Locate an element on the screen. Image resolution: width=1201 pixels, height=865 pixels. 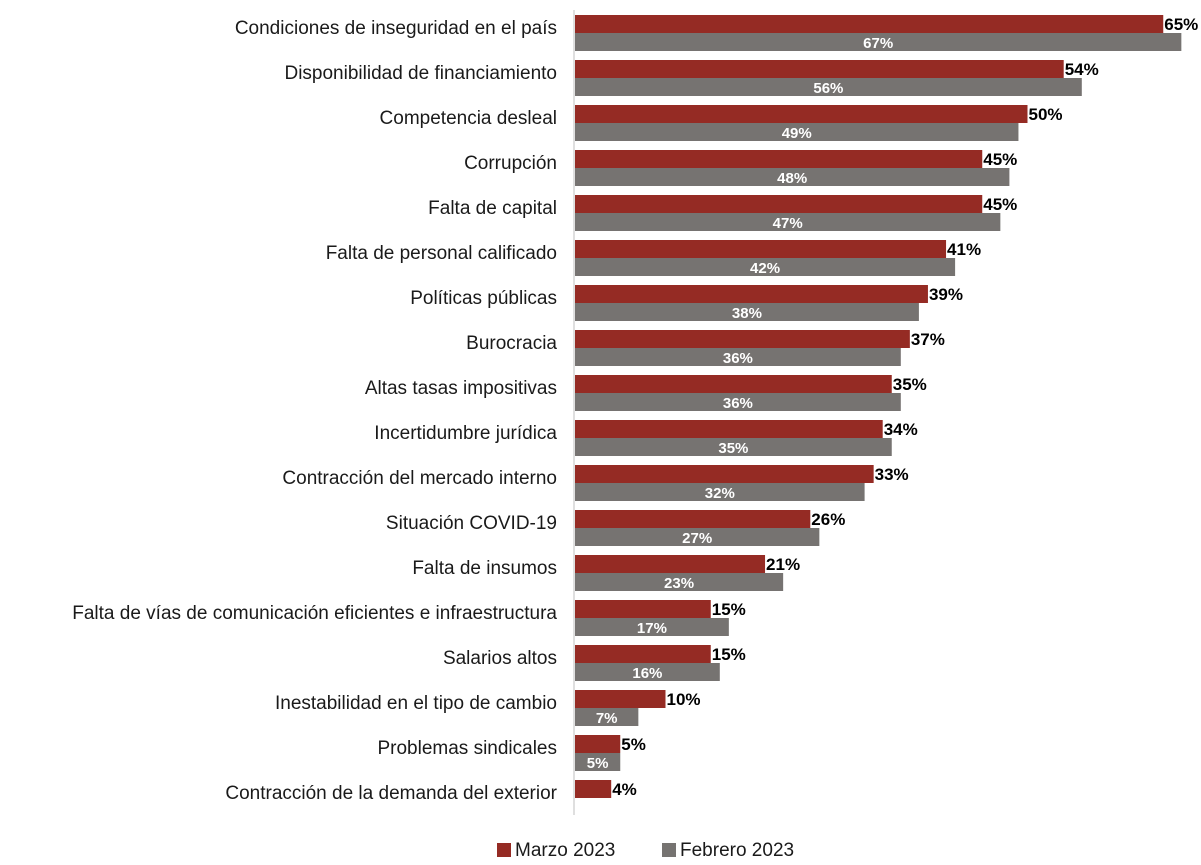
value-label-febrero-2023: 38% is located at coordinates (747, 313).